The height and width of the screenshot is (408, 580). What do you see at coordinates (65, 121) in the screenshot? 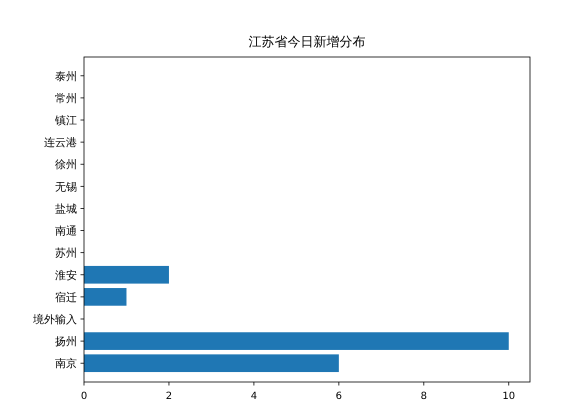
I see `y-tick-label: 镇江` at bounding box center [65, 121].